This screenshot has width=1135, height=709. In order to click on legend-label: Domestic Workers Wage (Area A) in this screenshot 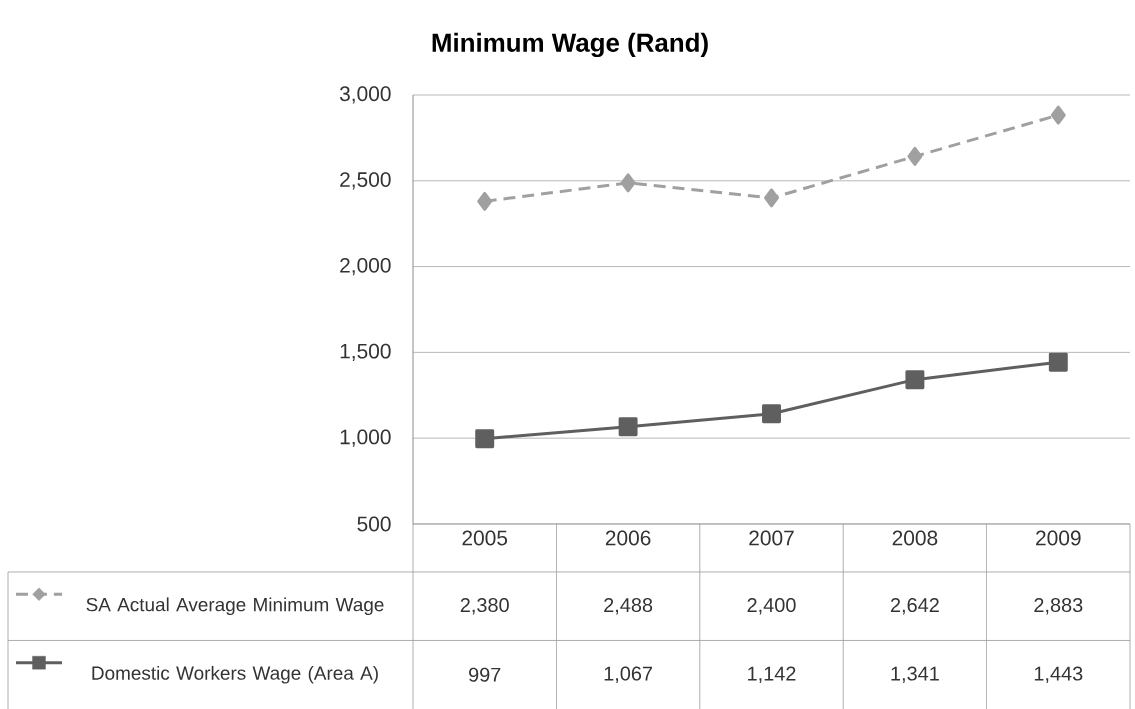, I will do `click(235, 674)`.